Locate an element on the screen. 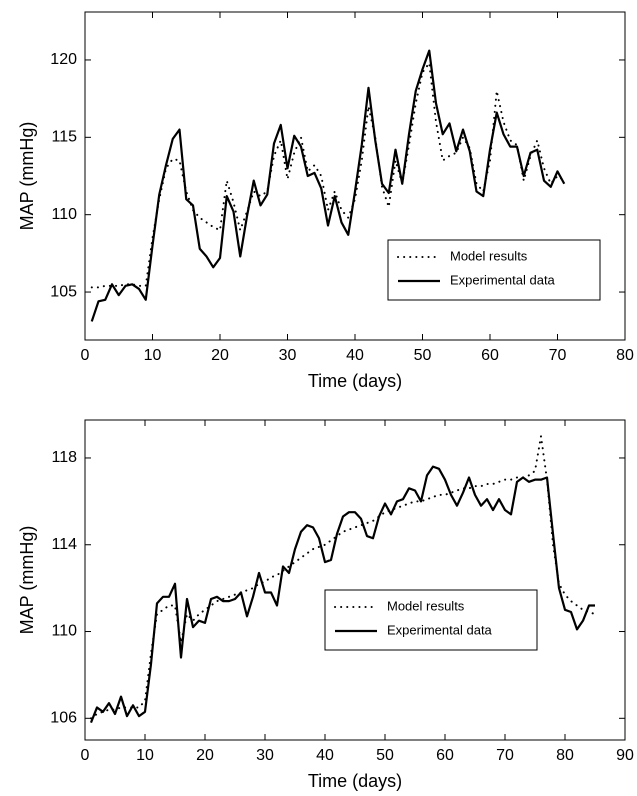 The width and height of the screenshot is (637, 796). y-tick-label: 105 is located at coordinates (63, 291).